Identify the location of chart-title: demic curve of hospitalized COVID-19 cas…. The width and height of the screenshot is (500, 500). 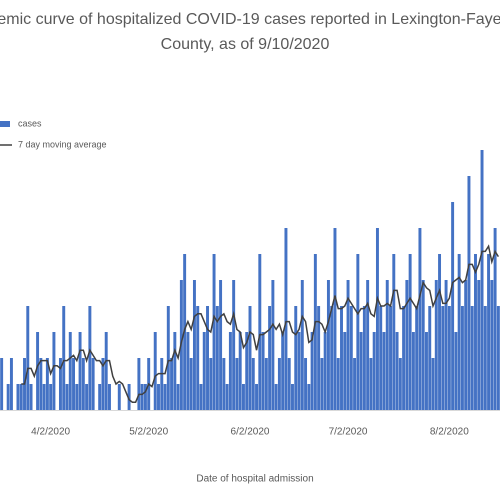
(250, 19).